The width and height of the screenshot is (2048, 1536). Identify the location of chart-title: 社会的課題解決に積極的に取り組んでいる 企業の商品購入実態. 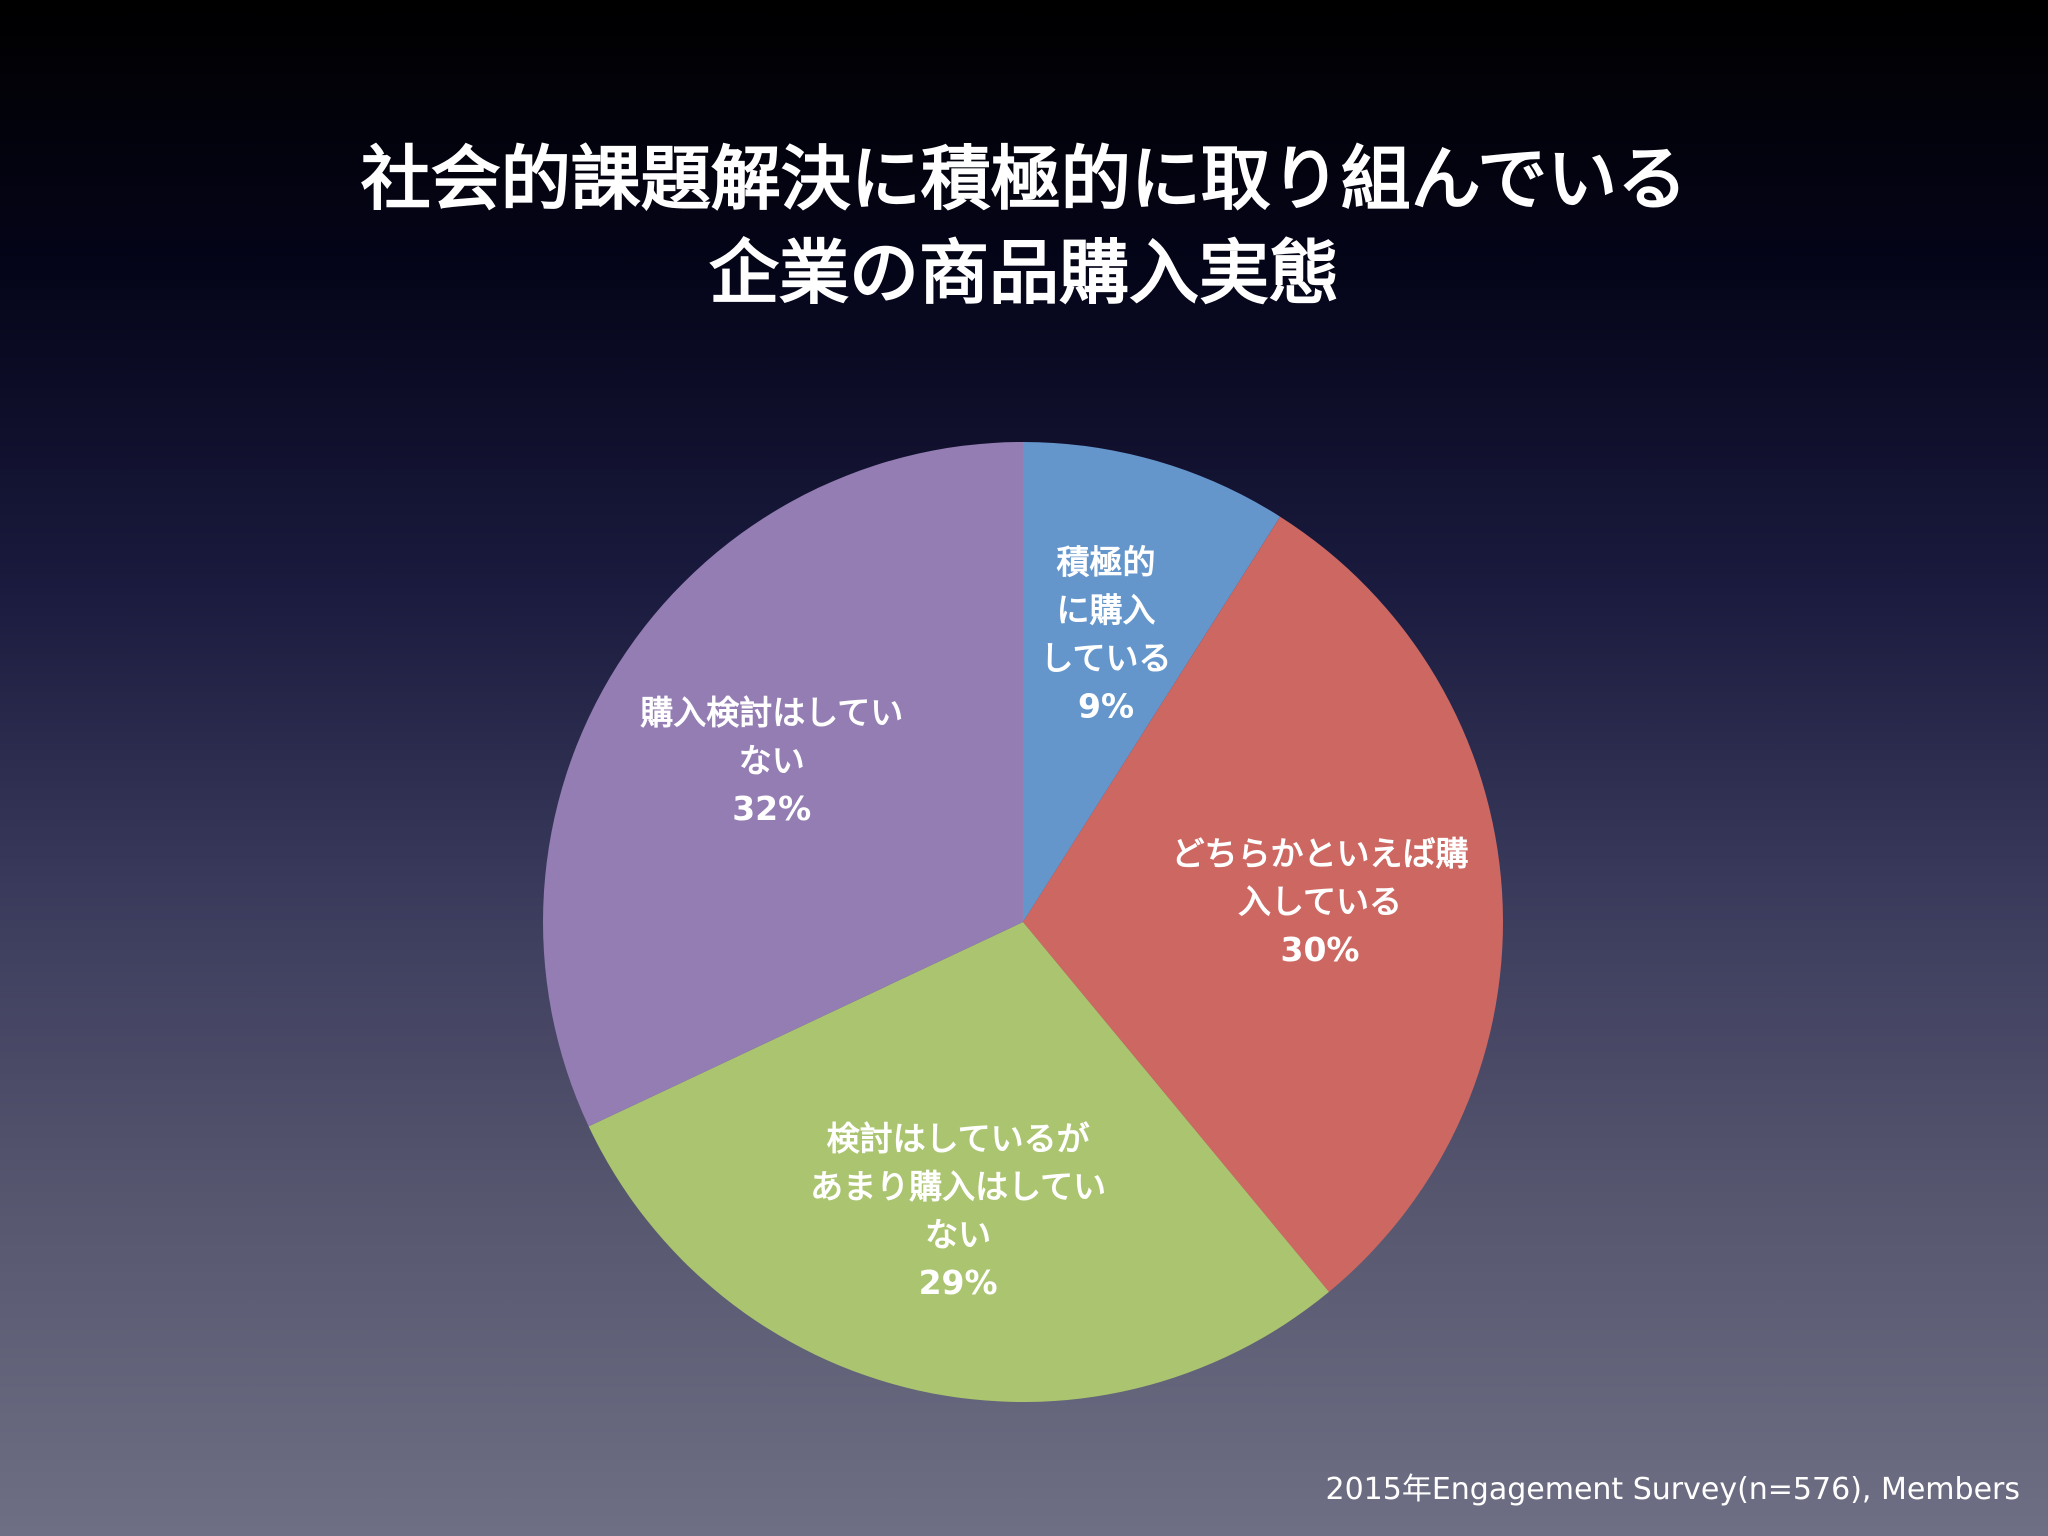
(1024, 226).